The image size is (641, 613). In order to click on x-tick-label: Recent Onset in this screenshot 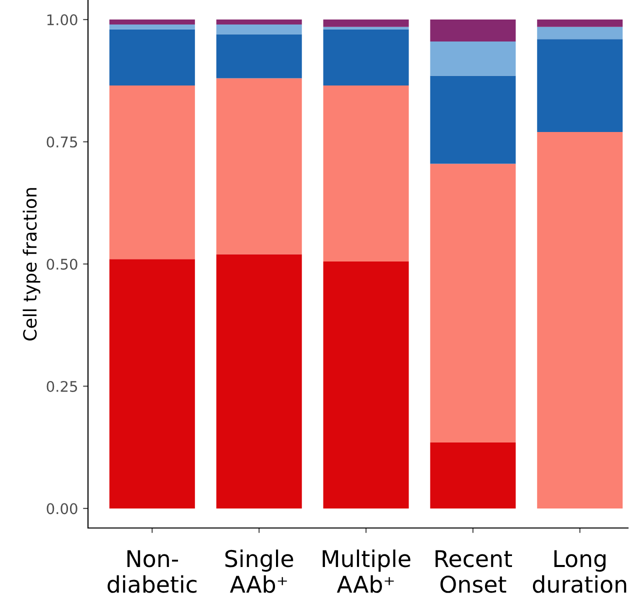, I will do `click(474, 571)`.